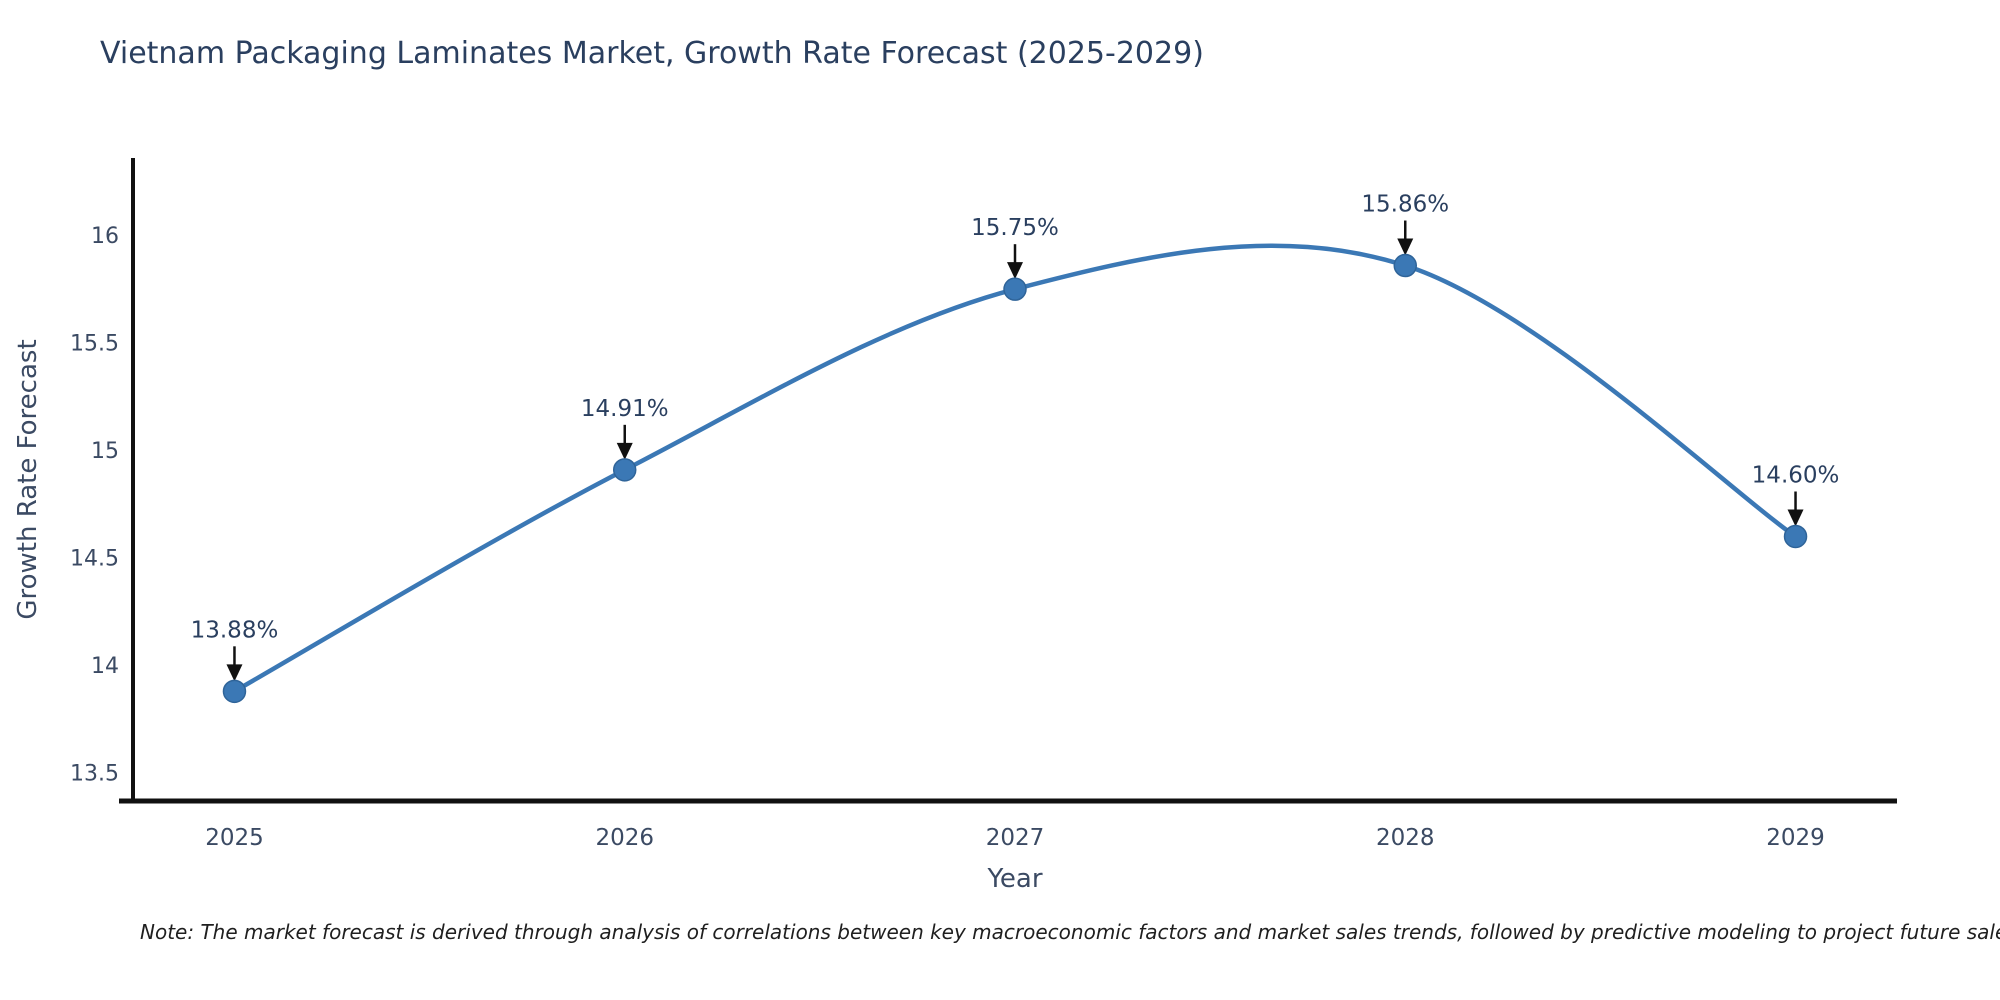 Image resolution: width=2000 pixels, height=1000 pixels. What do you see at coordinates (1405, 205) in the screenshot?
I see `point-value-label: 15.86%` at bounding box center [1405, 205].